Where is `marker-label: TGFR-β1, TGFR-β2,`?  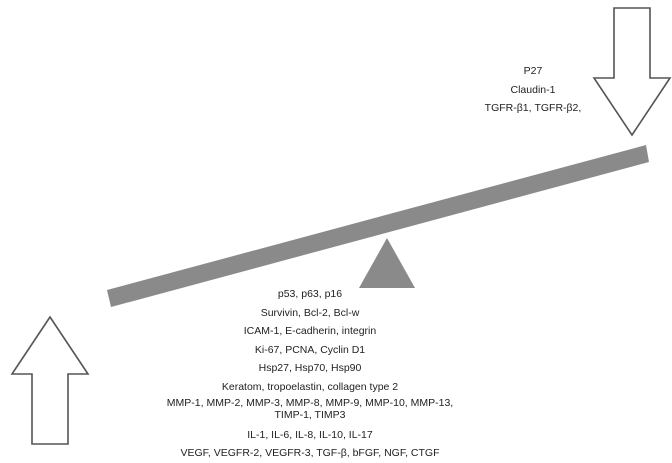 marker-label: TGFR-β1, TGFR-β2, is located at coordinates (533, 108).